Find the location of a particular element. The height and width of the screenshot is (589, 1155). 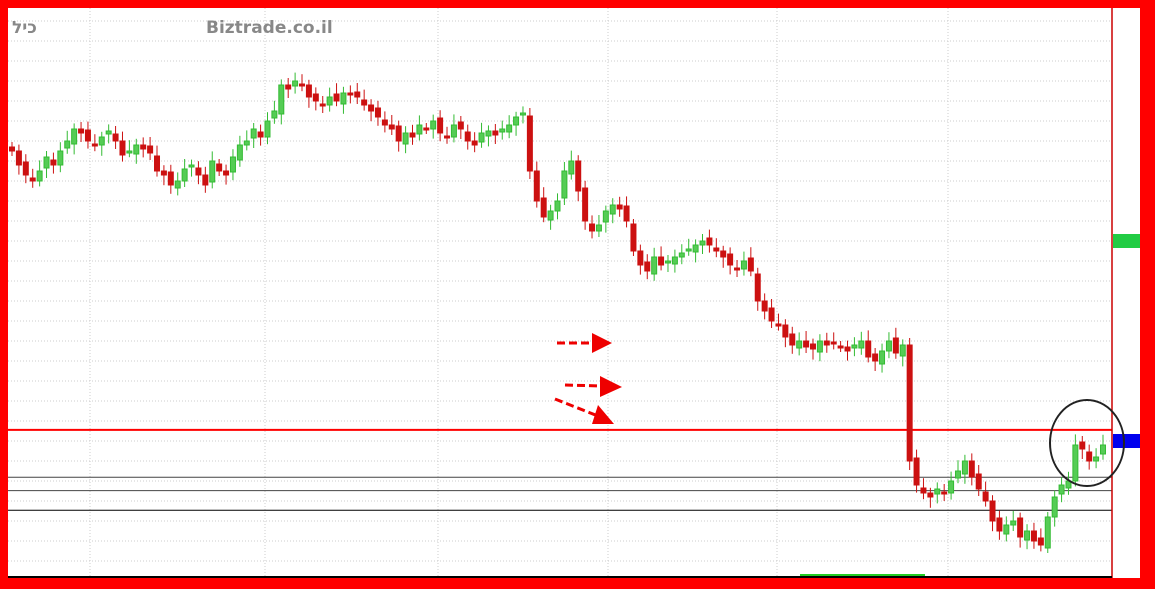

arrow-1-head is located at coordinates (602, 343).